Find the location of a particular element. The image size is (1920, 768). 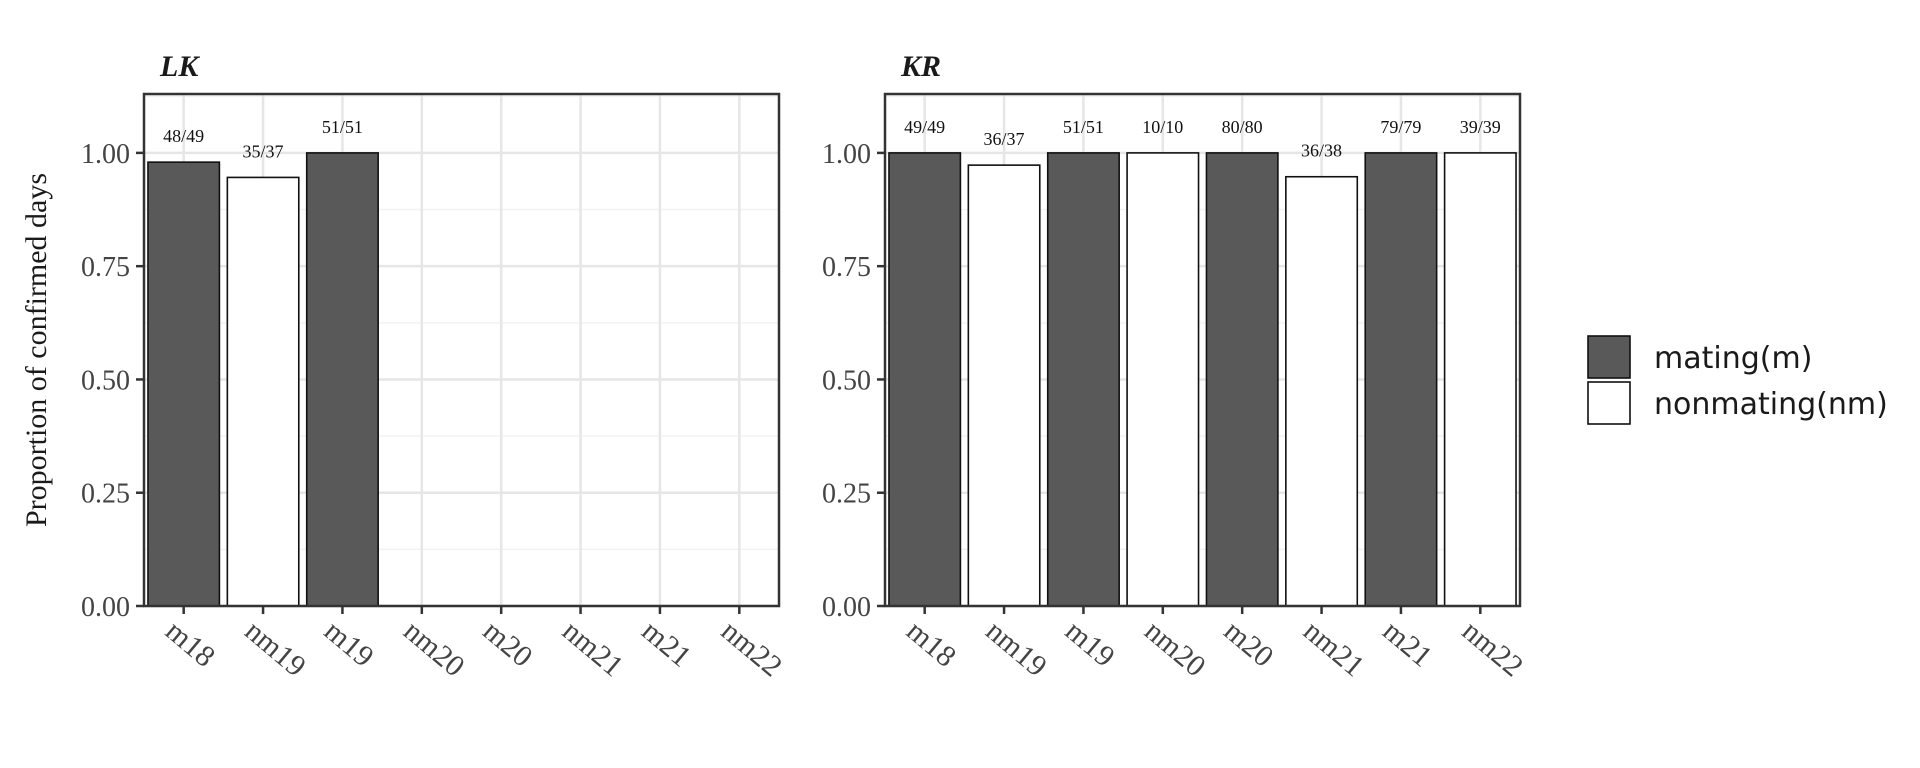

bar-data-label: 79/79 is located at coordinates (1400, 127).